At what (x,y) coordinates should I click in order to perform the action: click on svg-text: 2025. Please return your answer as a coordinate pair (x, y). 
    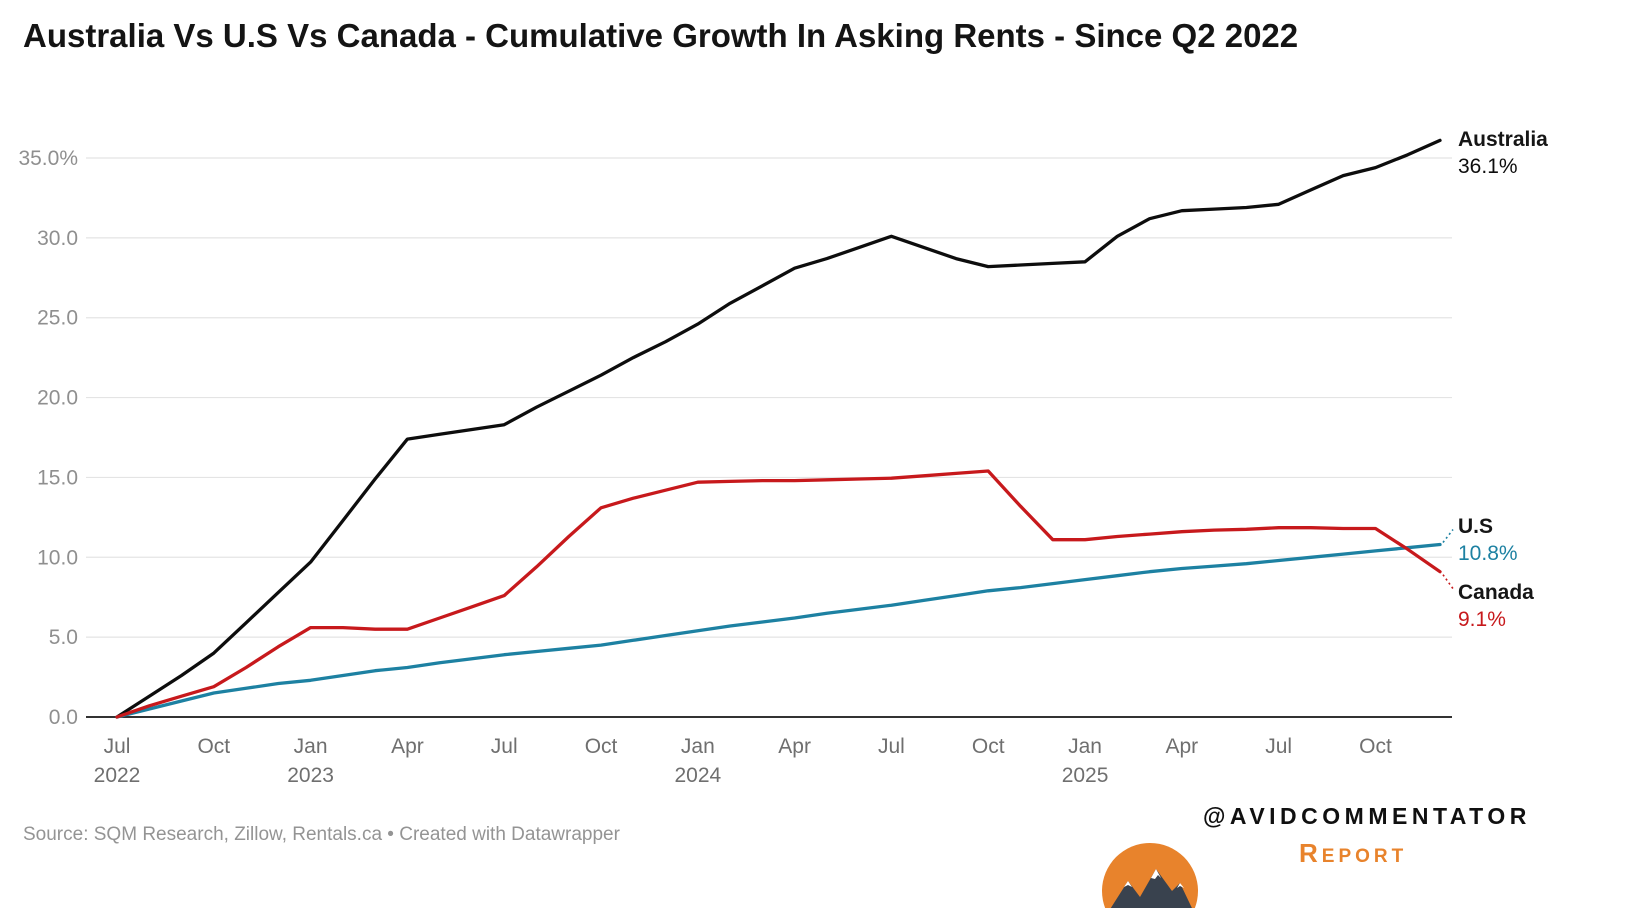
    Looking at the image, I should click on (1085, 775).